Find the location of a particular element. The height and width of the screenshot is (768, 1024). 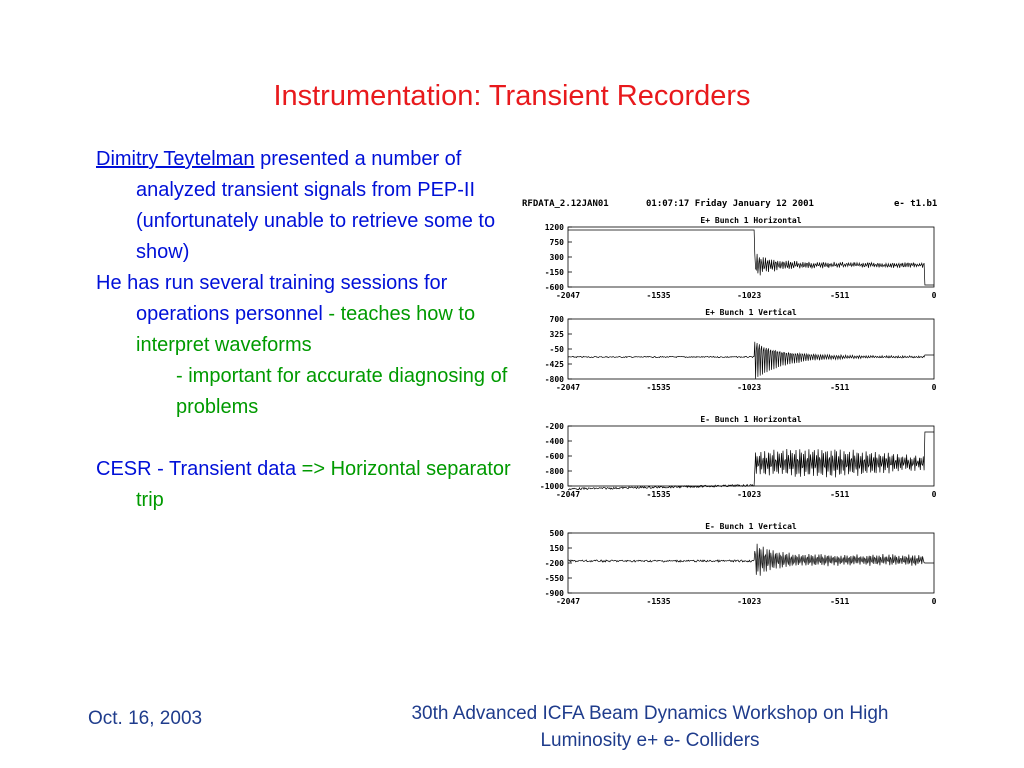

y-tick-label: -1000 is located at coordinates (552, 486).